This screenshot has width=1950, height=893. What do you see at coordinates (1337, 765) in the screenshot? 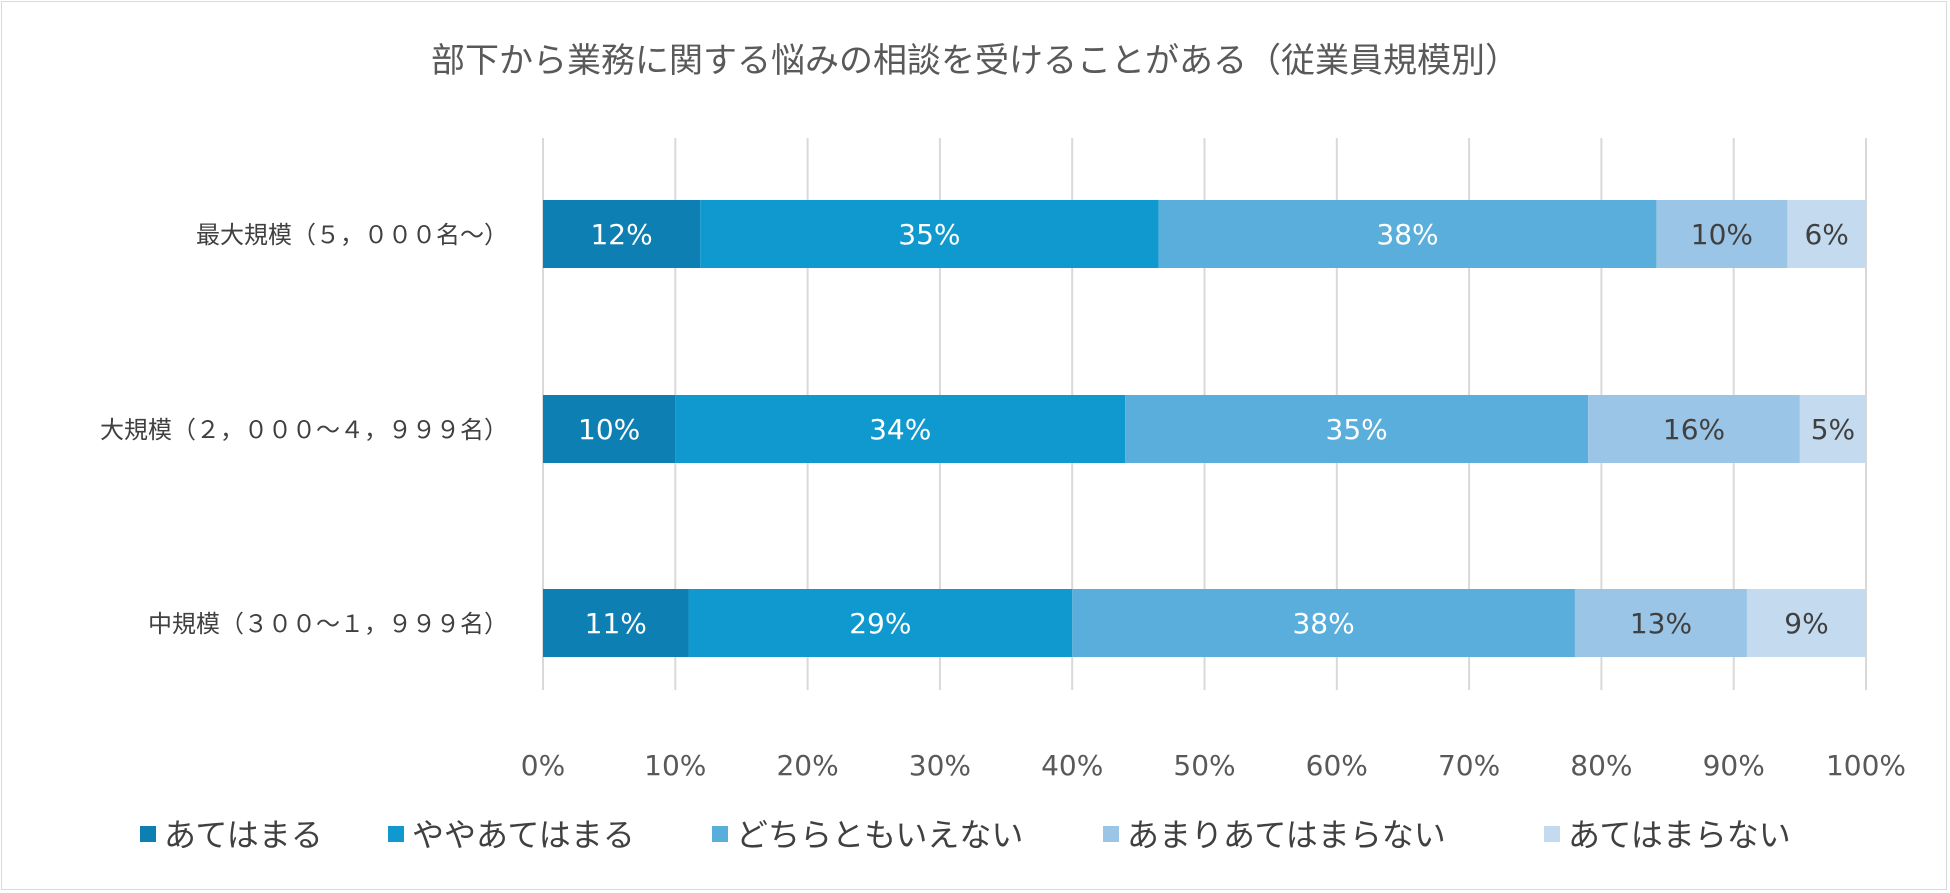
I see `x-tick-label: 60%` at bounding box center [1337, 765].